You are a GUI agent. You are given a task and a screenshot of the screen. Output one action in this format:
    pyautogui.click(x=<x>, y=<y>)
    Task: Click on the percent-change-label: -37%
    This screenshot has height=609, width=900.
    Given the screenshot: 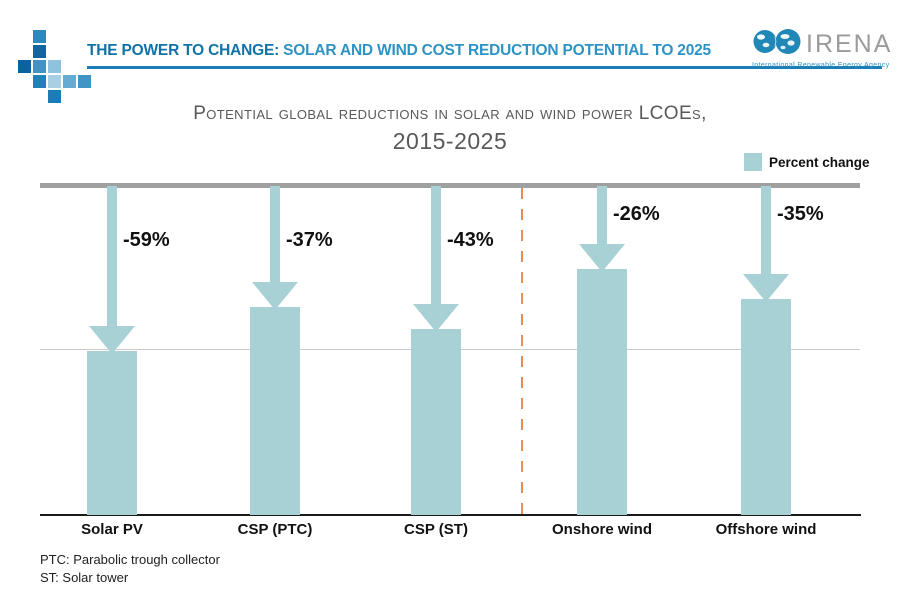 What is the action you would take?
    pyautogui.click(x=309, y=240)
    